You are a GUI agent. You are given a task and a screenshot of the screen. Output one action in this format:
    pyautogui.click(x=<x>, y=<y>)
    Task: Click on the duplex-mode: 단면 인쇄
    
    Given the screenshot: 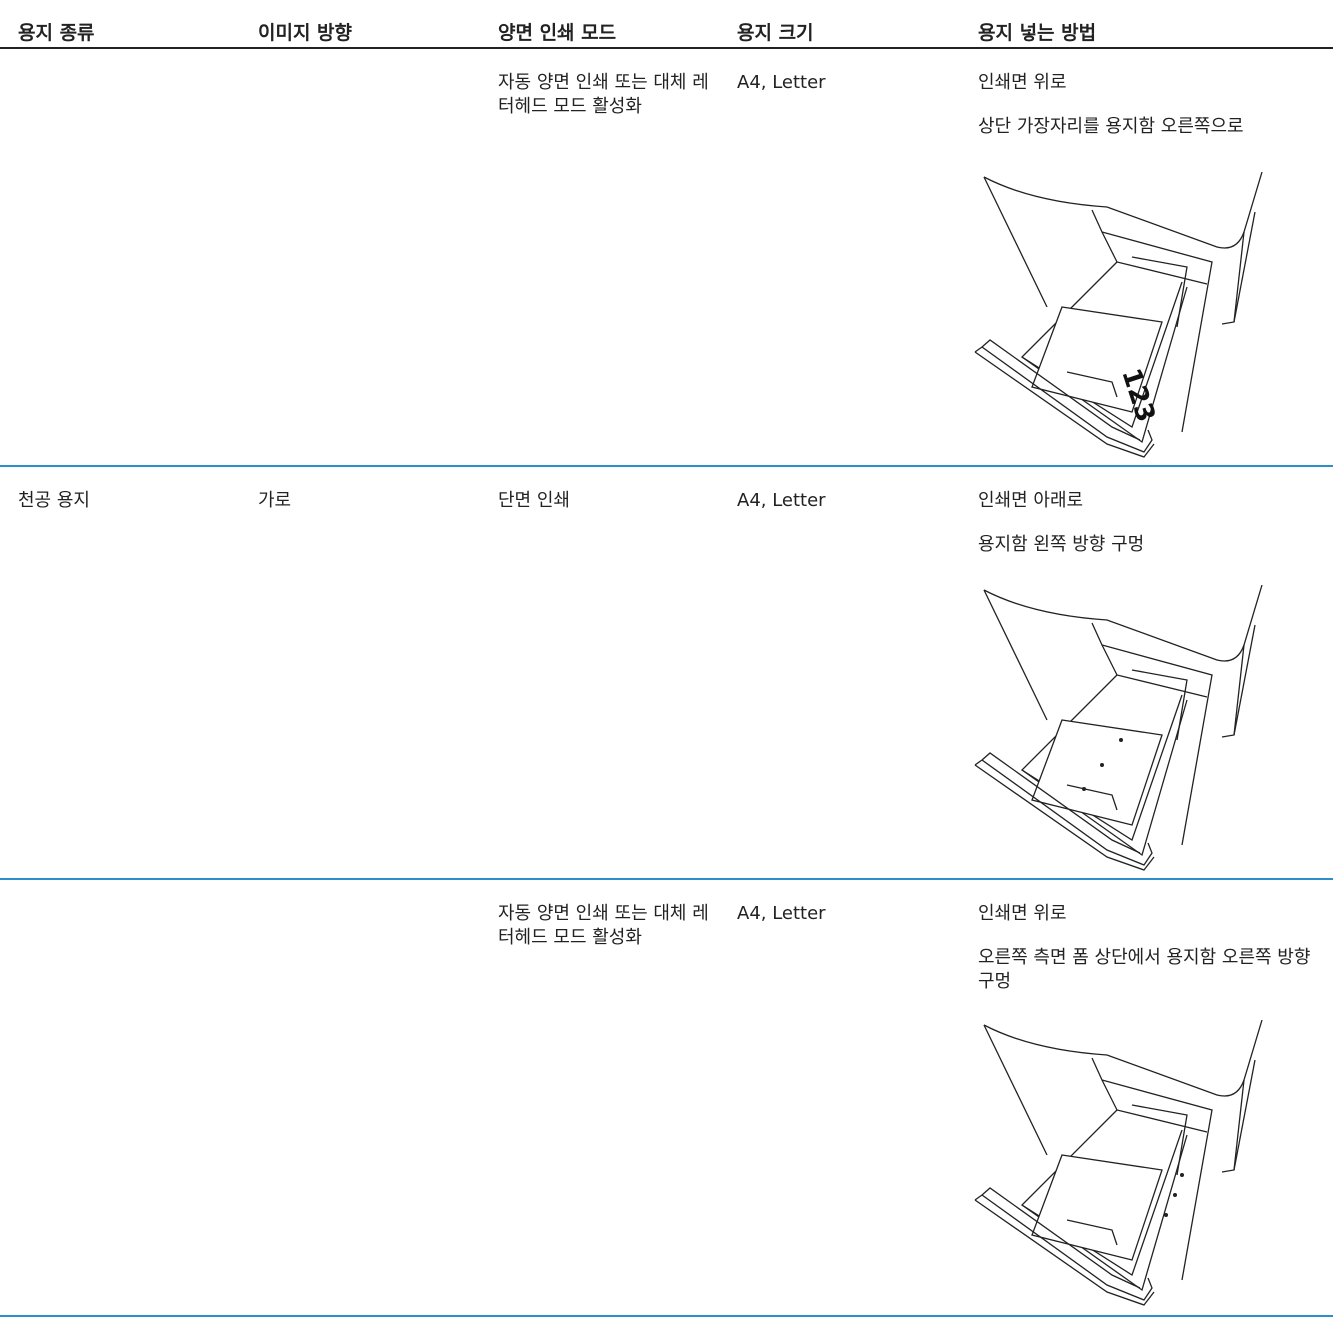 What is the action you would take?
    pyautogui.click(x=534, y=500)
    